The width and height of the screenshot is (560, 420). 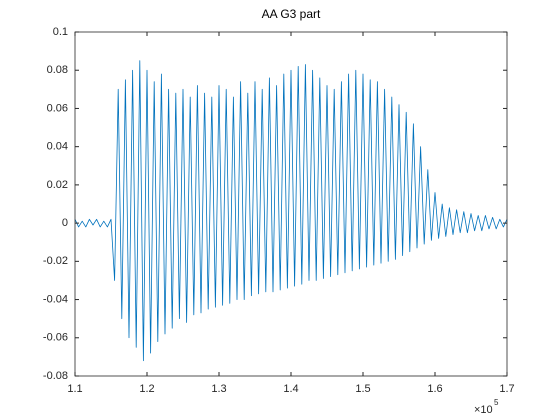 I want to click on y-tick-label: 0.06, so click(x=57, y=108).